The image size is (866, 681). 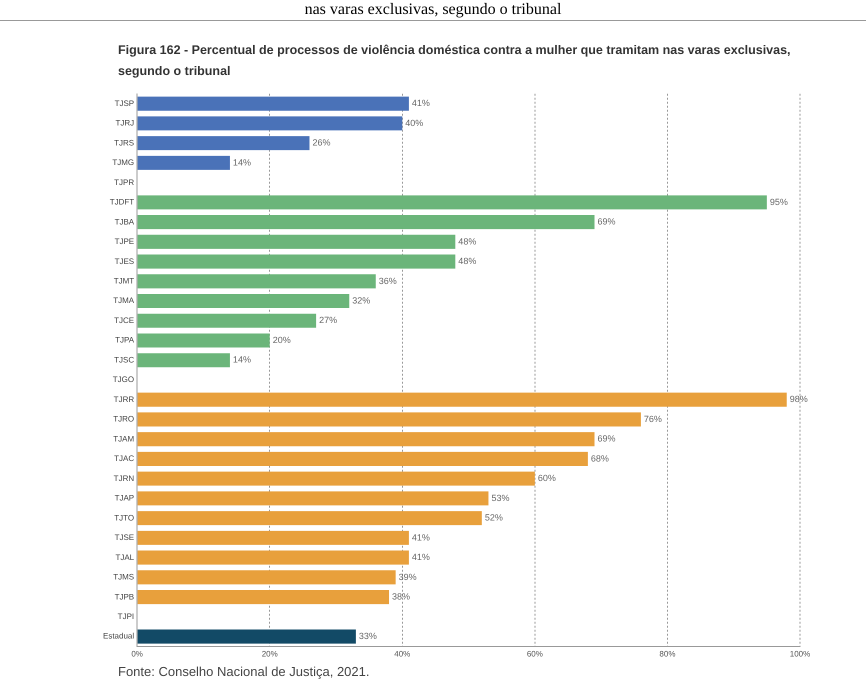 I want to click on y-tick-label: TJRN, so click(x=124, y=478).